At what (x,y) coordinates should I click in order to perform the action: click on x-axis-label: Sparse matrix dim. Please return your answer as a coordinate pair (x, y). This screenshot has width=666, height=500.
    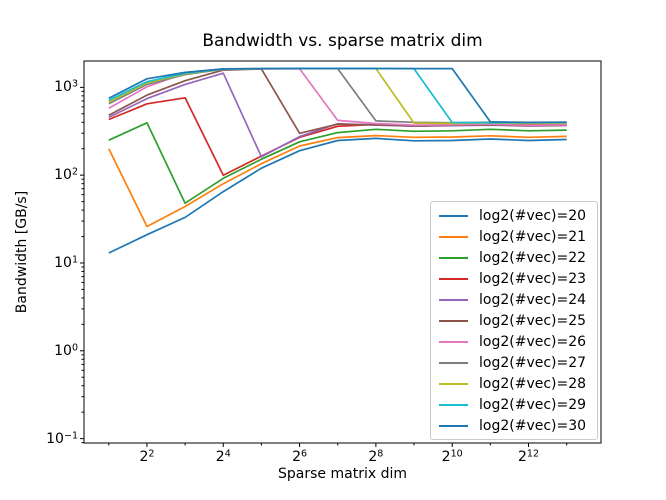
    Looking at the image, I should click on (342, 474).